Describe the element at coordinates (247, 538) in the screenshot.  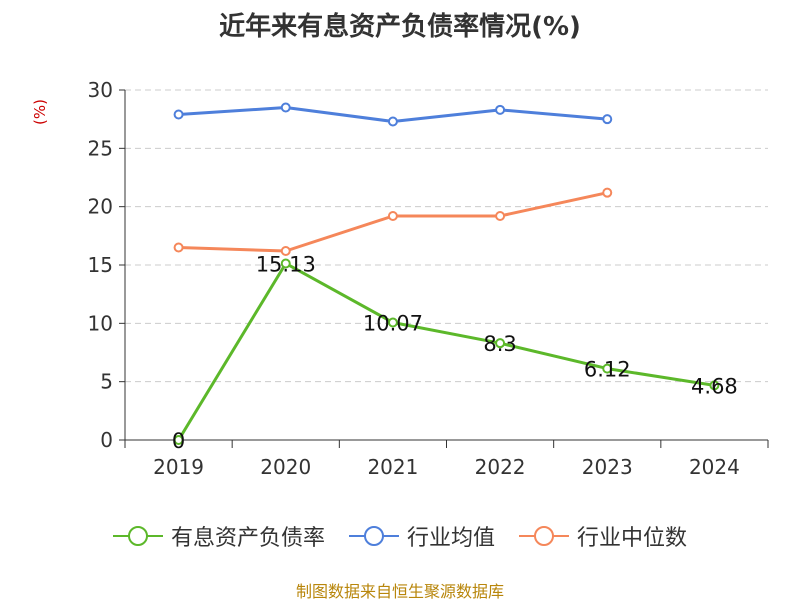
I see `legend-label: 有息资产负债率` at that location.